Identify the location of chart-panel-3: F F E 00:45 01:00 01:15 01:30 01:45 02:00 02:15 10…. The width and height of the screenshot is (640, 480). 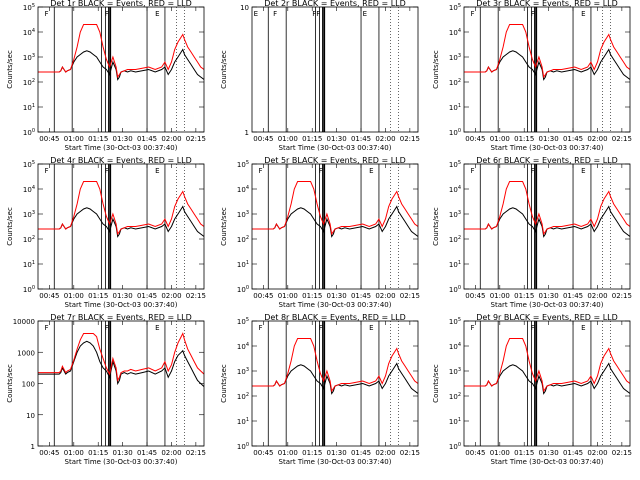
(532, 76).